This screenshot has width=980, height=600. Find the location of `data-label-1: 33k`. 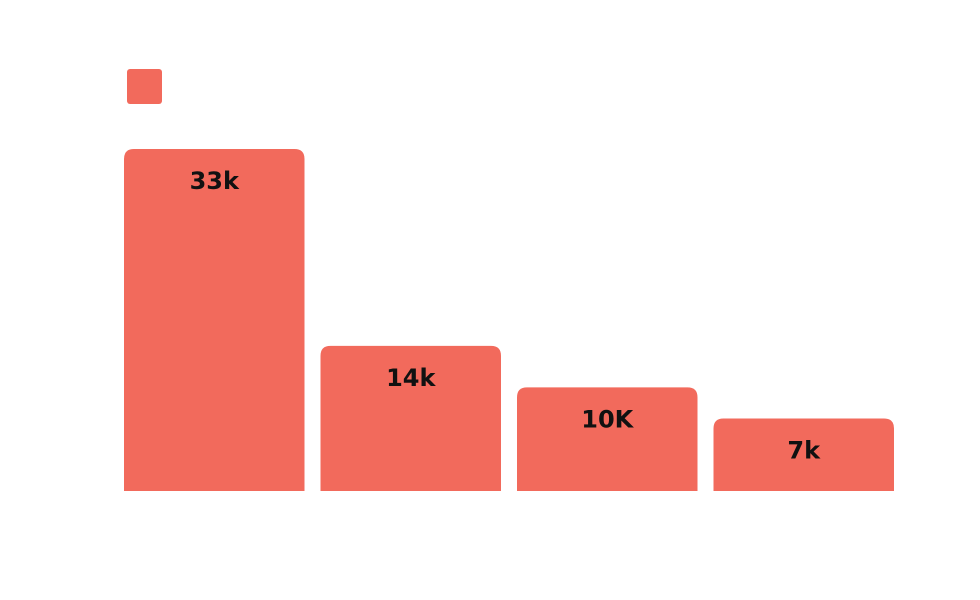

data-label-1: 33k is located at coordinates (215, 181).